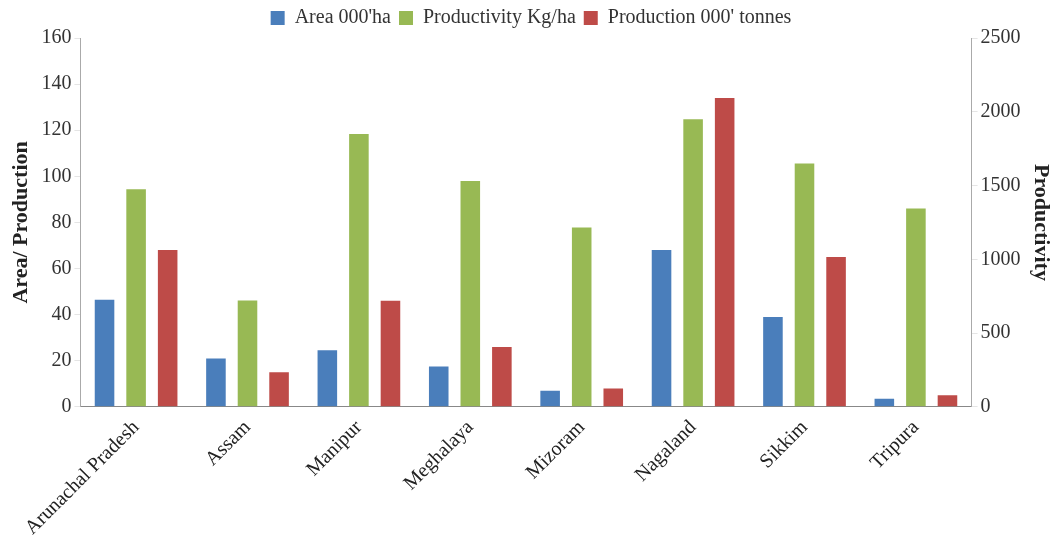 This screenshot has width=1062, height=547. What do you see at coordinates (66, 405) in the screenshot?
I see `y-tick-label: 0` at bounding box center [66, 405].